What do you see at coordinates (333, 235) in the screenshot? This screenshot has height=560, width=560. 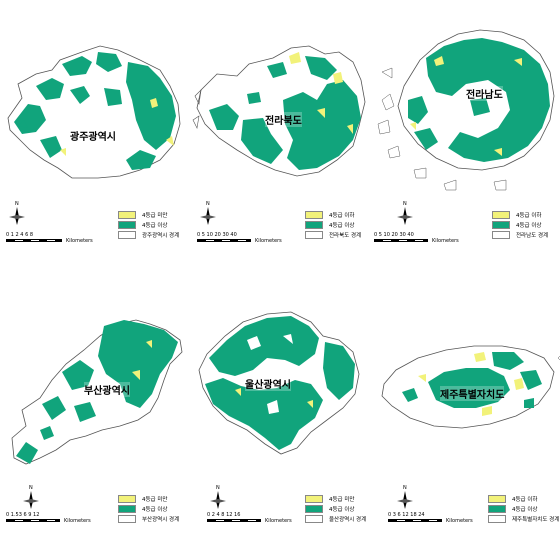 I see `legend-item-boundary: 전라북도 경계` at bounding box center [333, 235].